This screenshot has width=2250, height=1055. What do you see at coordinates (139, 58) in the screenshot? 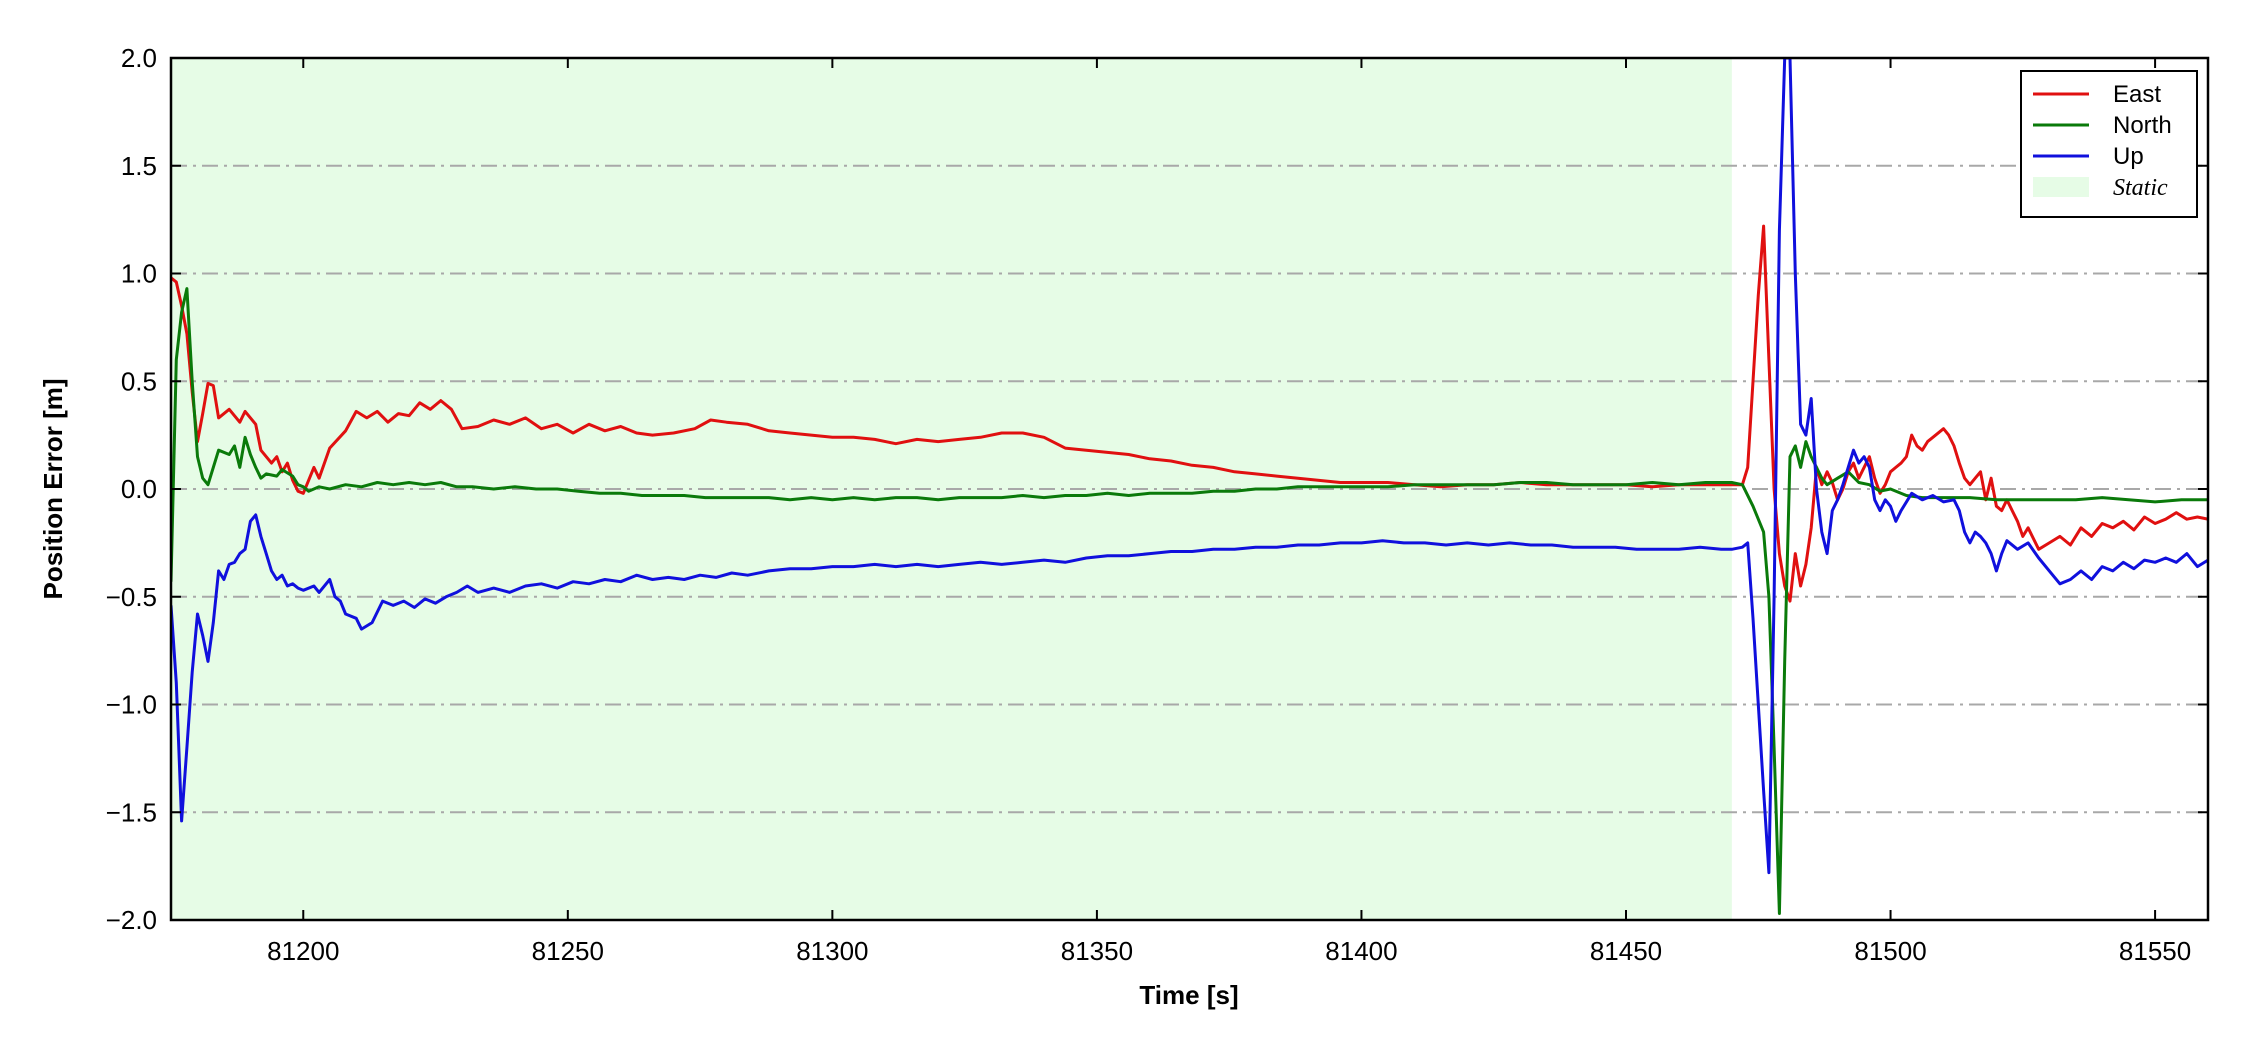
I see `y-tick-label: 2.0` at bounding box center [139, 58].